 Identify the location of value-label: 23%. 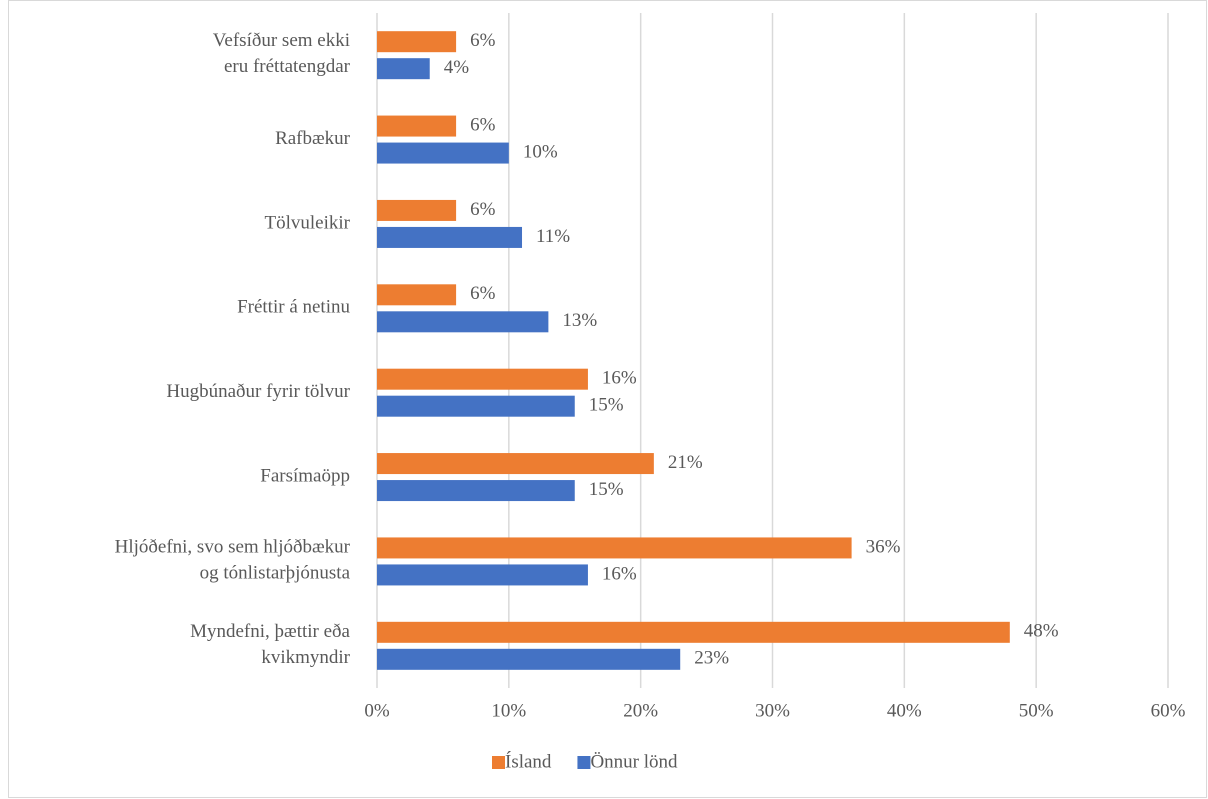
(711, 658).